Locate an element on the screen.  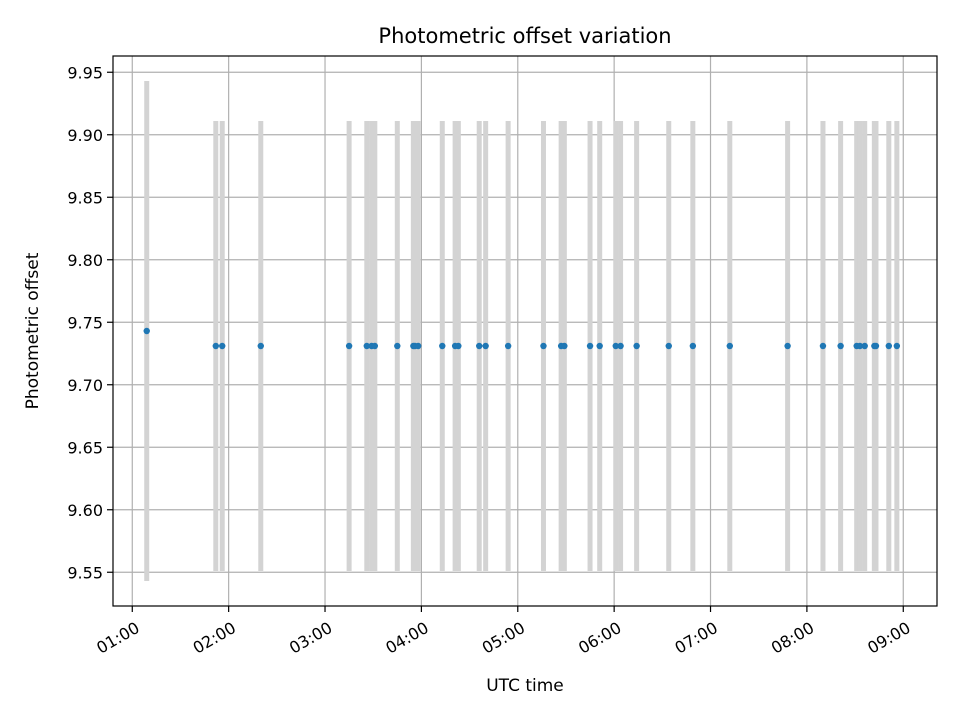
y-tick-label: 9.60 is located at coordinates (85, 510).